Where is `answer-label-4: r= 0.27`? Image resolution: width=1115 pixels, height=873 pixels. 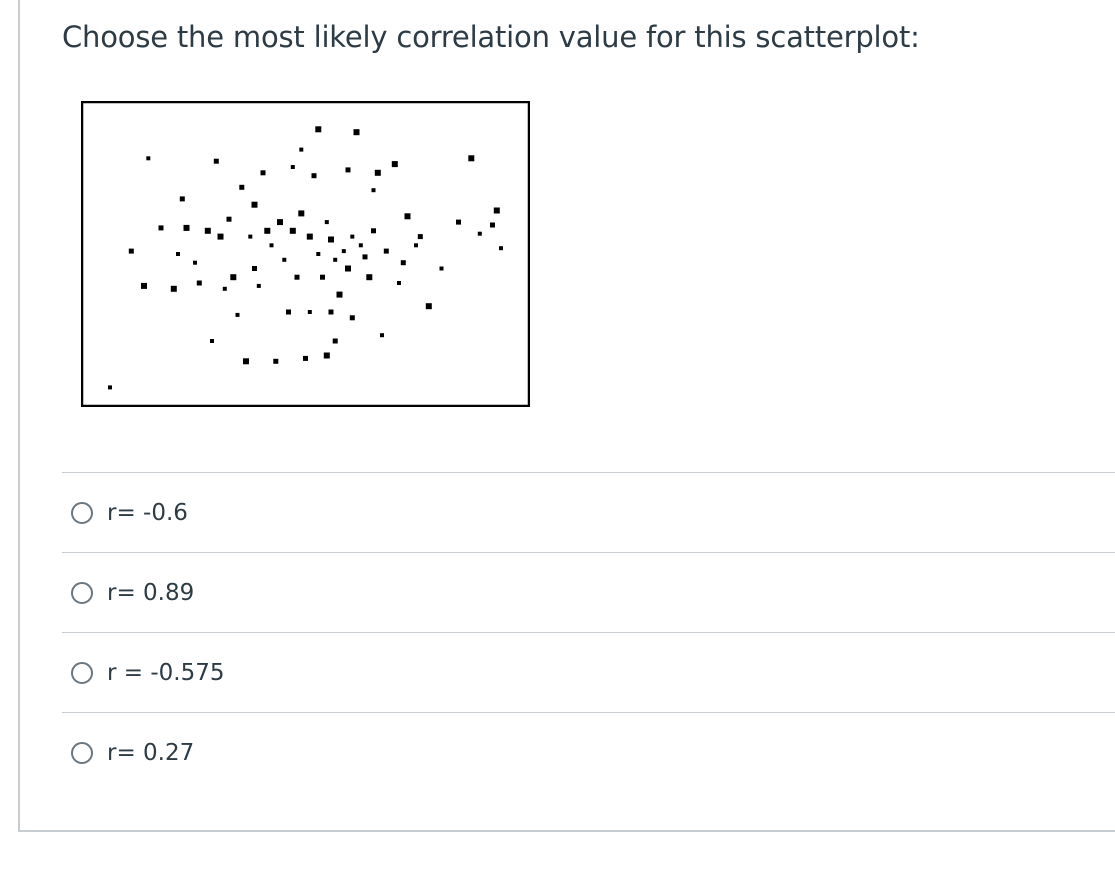
answer-label-4: r= 0.27 is located at coordinates (151, 752).